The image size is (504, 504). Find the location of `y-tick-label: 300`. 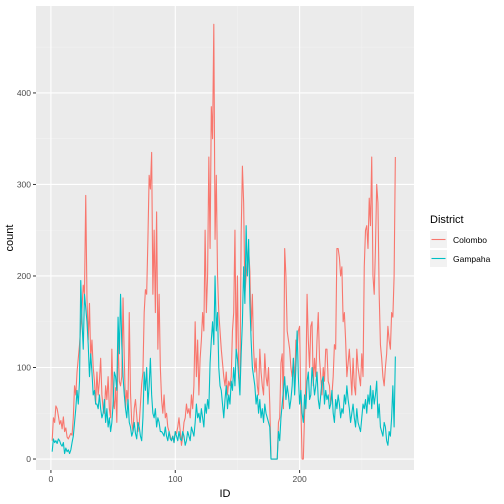

y-tick-label: 300 is located at coordinates (24, 184).